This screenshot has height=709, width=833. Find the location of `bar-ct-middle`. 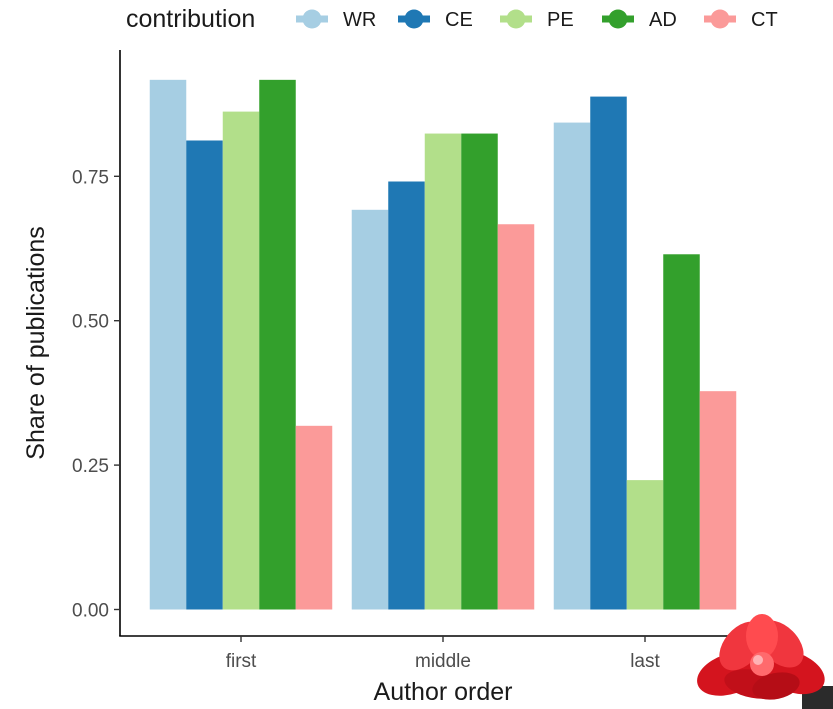

bar-ct-middle is located at coordinates (516, 417).